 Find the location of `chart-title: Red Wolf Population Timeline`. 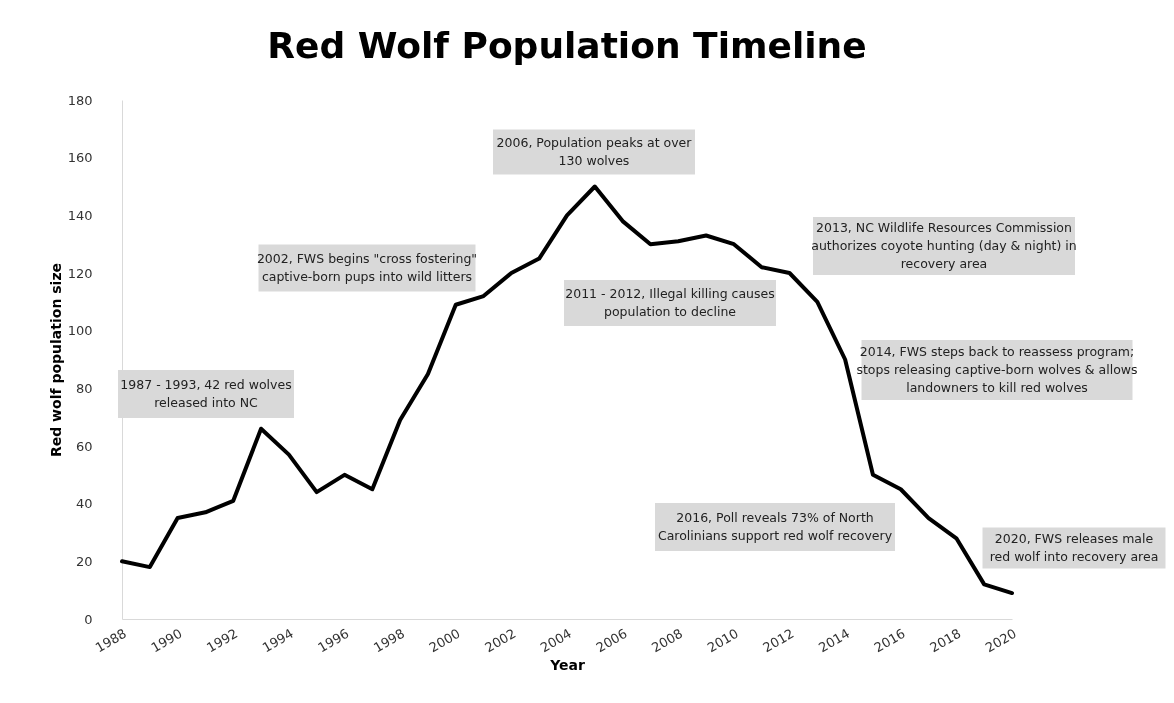

chart-title: Red Wolf Population Timeline is located at coordinates (567, 45).